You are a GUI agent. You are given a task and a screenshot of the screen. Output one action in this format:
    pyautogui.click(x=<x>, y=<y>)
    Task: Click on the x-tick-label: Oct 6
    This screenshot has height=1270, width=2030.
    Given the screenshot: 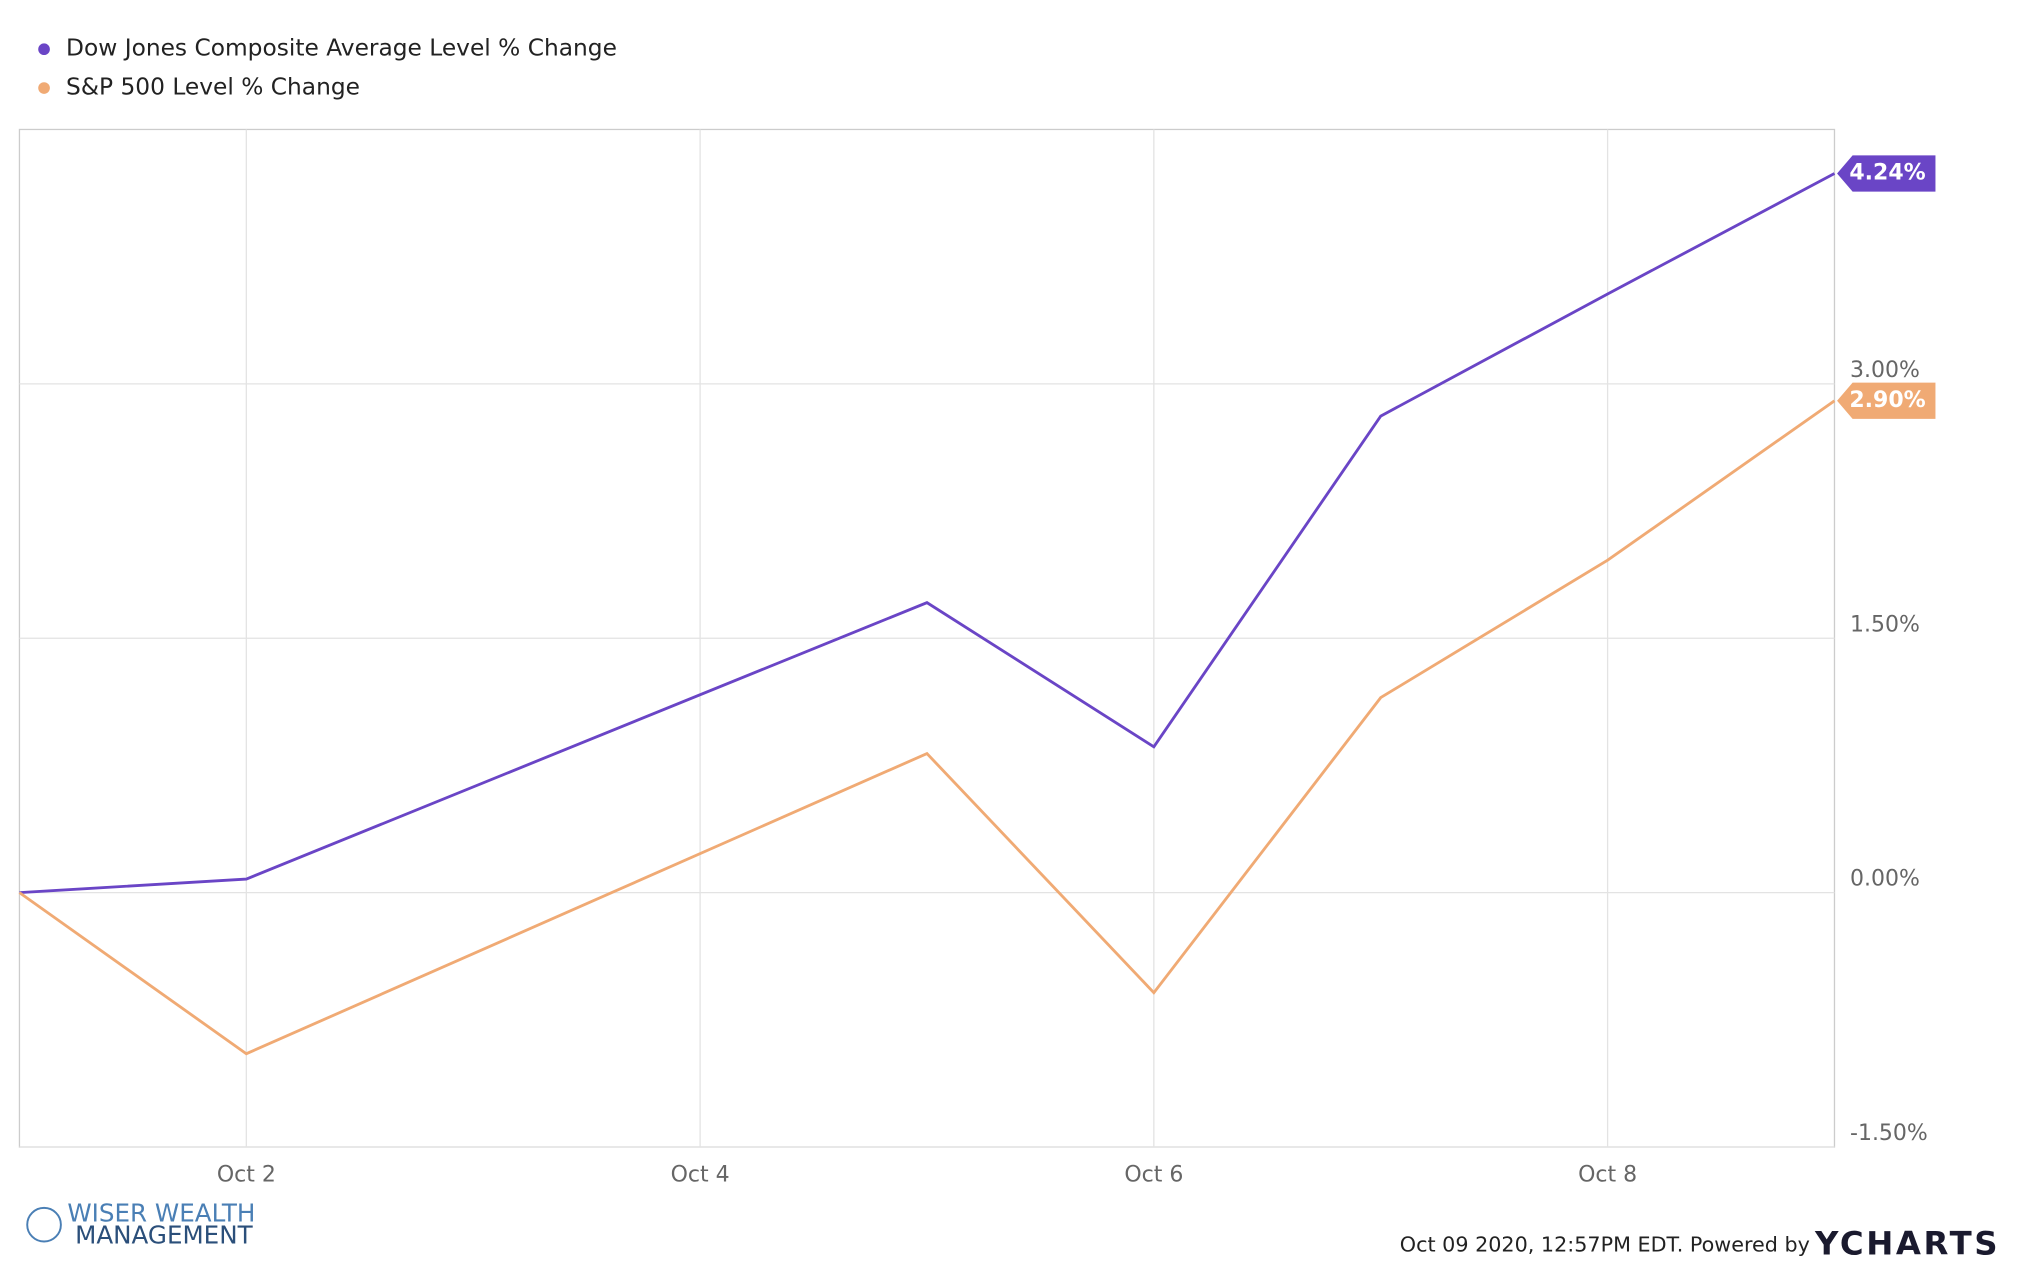 What is the action you would take?
    pyautogui.click(x=1153, y=1174)
    